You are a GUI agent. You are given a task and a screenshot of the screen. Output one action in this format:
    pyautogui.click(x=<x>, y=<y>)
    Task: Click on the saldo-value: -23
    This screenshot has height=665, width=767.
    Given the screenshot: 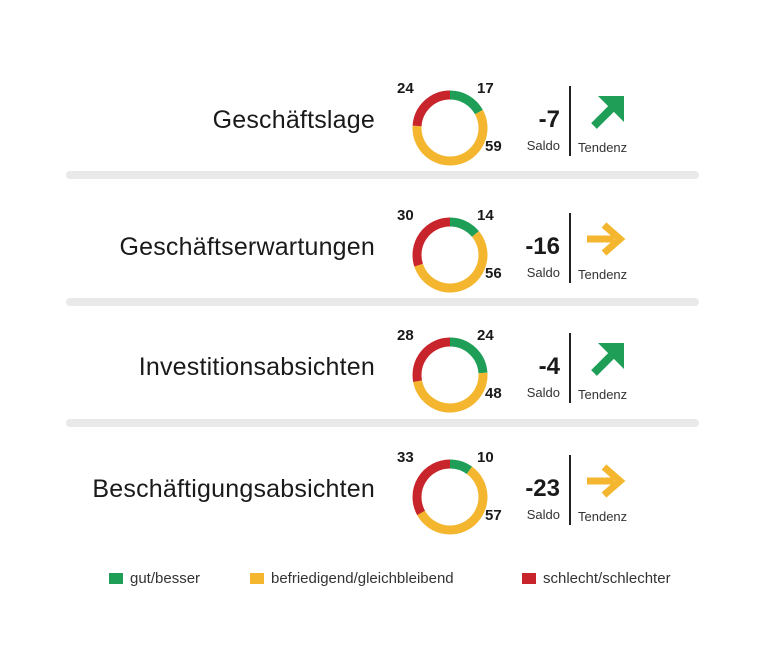 What is the action you would take?
    pyautogui.click(x=542, y=488)
    